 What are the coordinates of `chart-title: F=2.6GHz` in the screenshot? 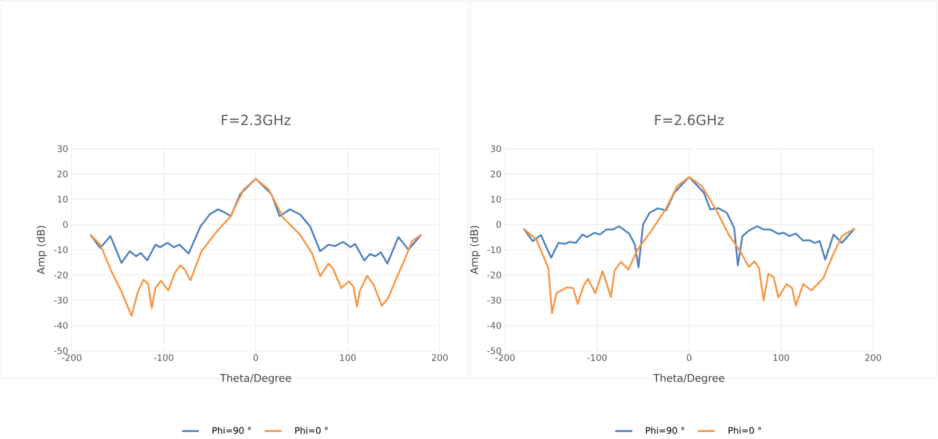 It's located at (689, 120).